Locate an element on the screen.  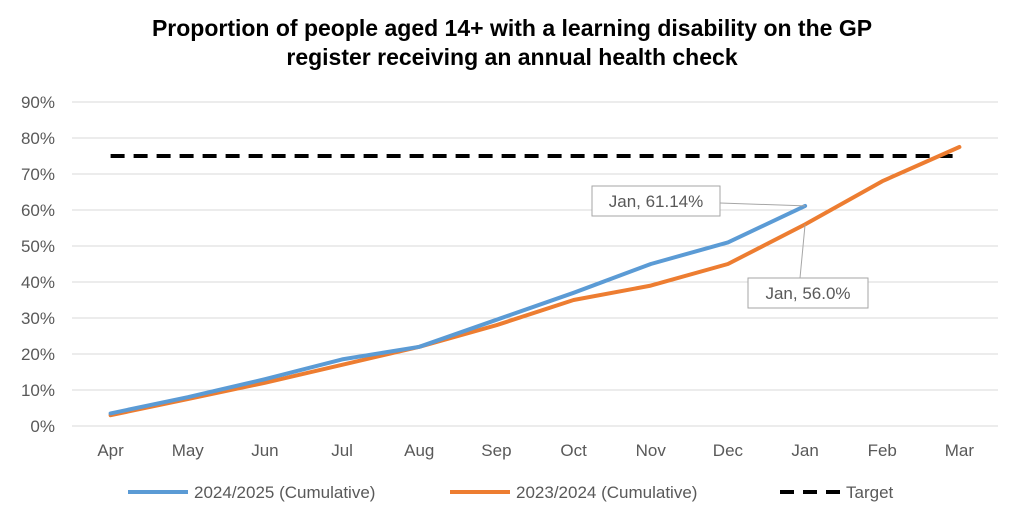
legend-label: Target is located at coordinates (870, 492).